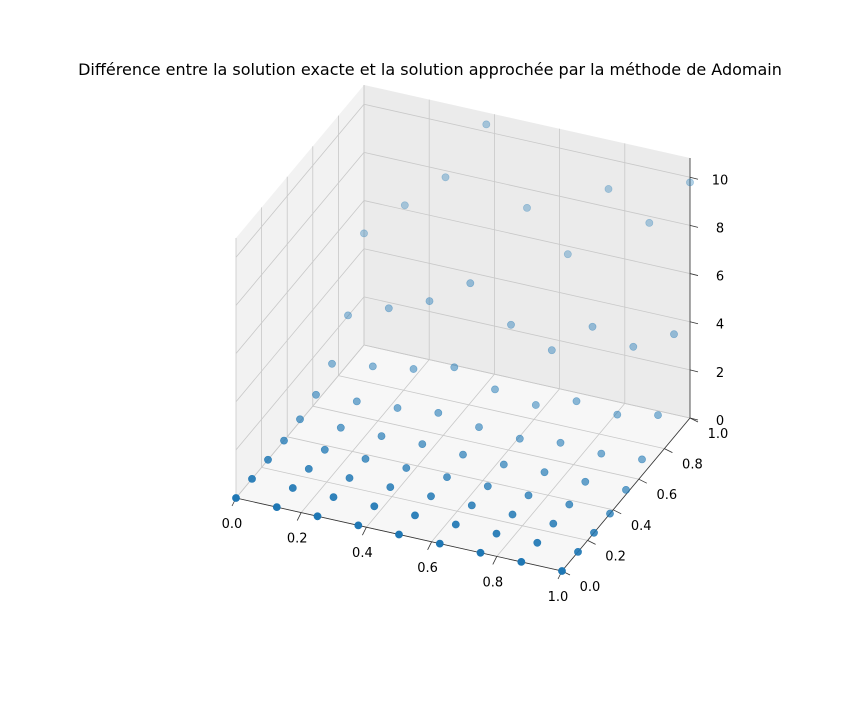  What do you see at coordinates (362, 553) in the screenshot?
I see `x-tick-label: 0.4` at bounding box center [362, 553].